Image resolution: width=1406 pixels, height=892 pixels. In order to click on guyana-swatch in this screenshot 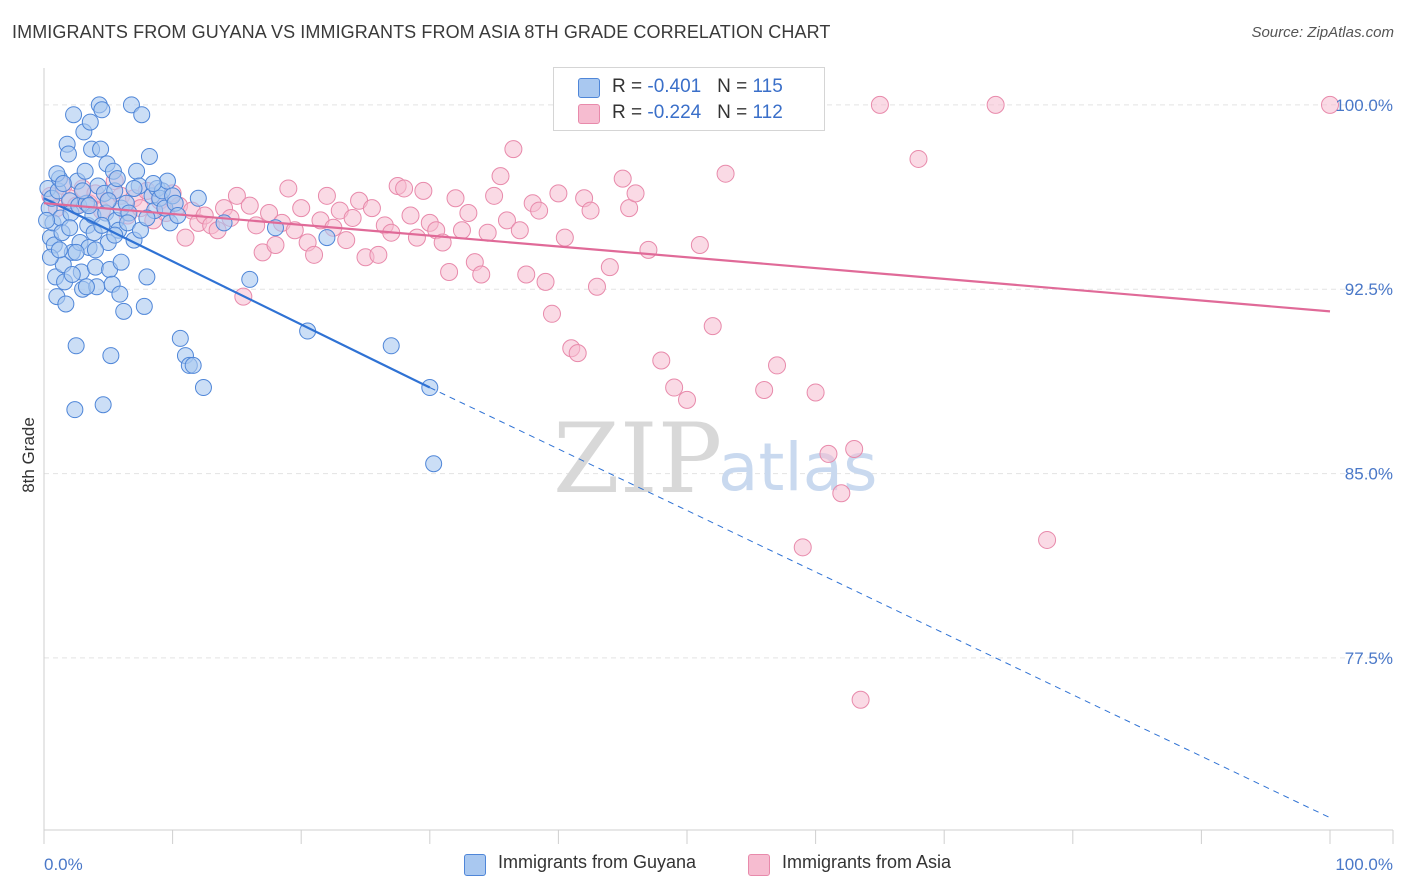, I will do `click(589, 88)`.